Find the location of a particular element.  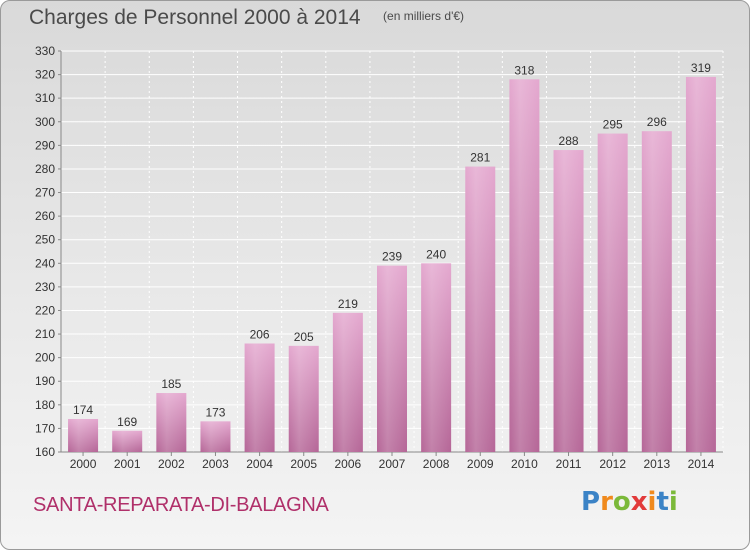

y-tick-label: 280 is located at coordinates (45, 169).